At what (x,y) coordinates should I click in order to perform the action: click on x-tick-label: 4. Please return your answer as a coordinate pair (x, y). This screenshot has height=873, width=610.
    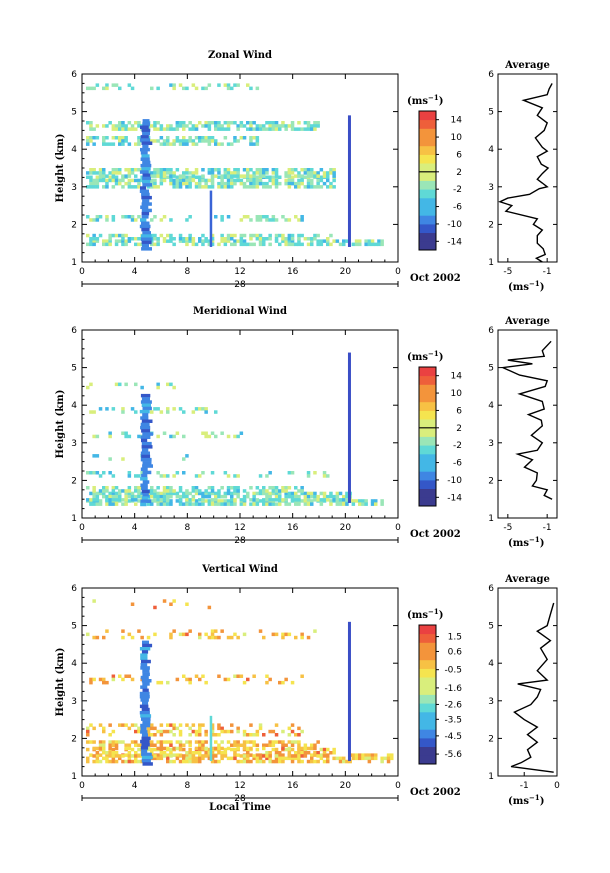
    Looking at the image, I should click on (135, 786).